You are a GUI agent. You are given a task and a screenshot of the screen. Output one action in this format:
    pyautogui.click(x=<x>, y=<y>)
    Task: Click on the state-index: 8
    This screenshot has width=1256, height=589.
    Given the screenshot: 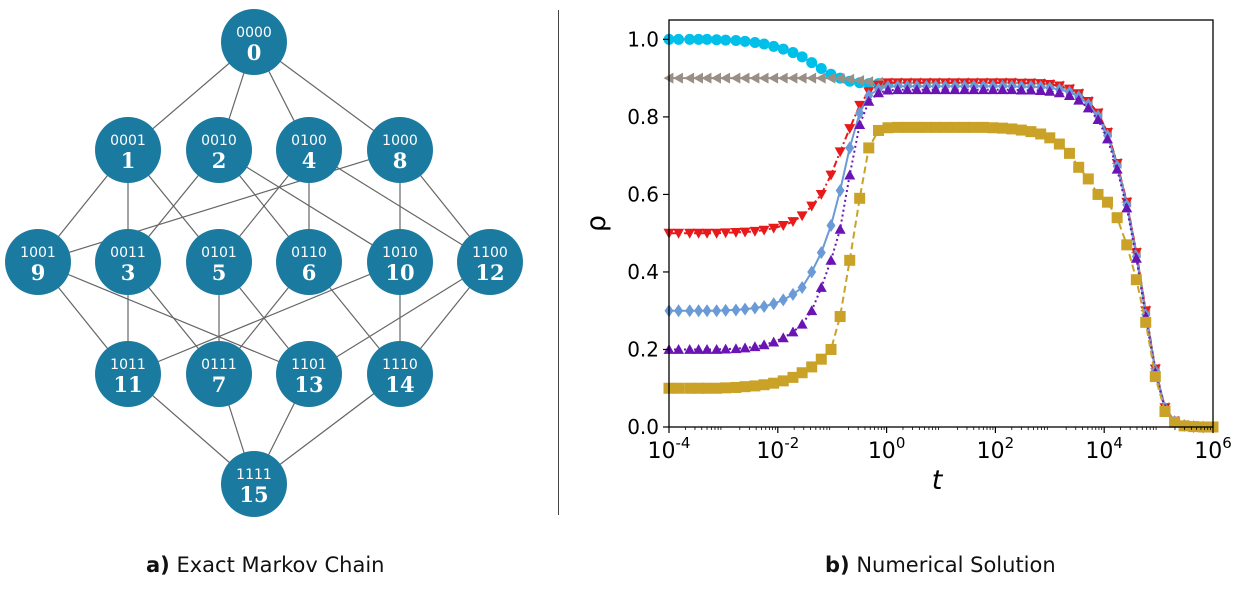 What is the action you would take?
    pyautogui.click(x=400, y=160)
    